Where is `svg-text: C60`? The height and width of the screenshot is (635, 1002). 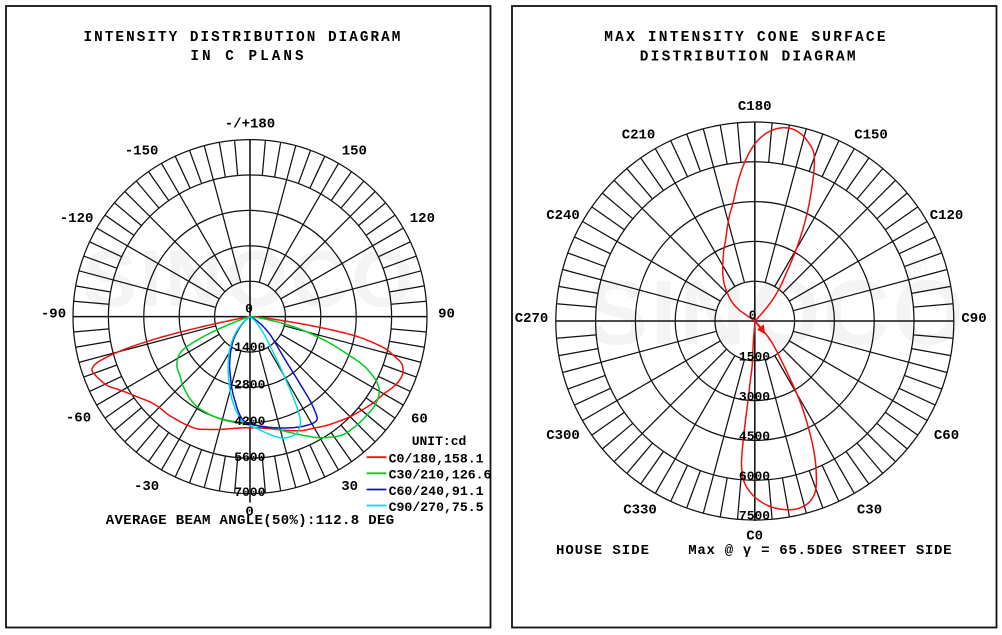 svg-text: C60 is located at coordinates (946, 436).